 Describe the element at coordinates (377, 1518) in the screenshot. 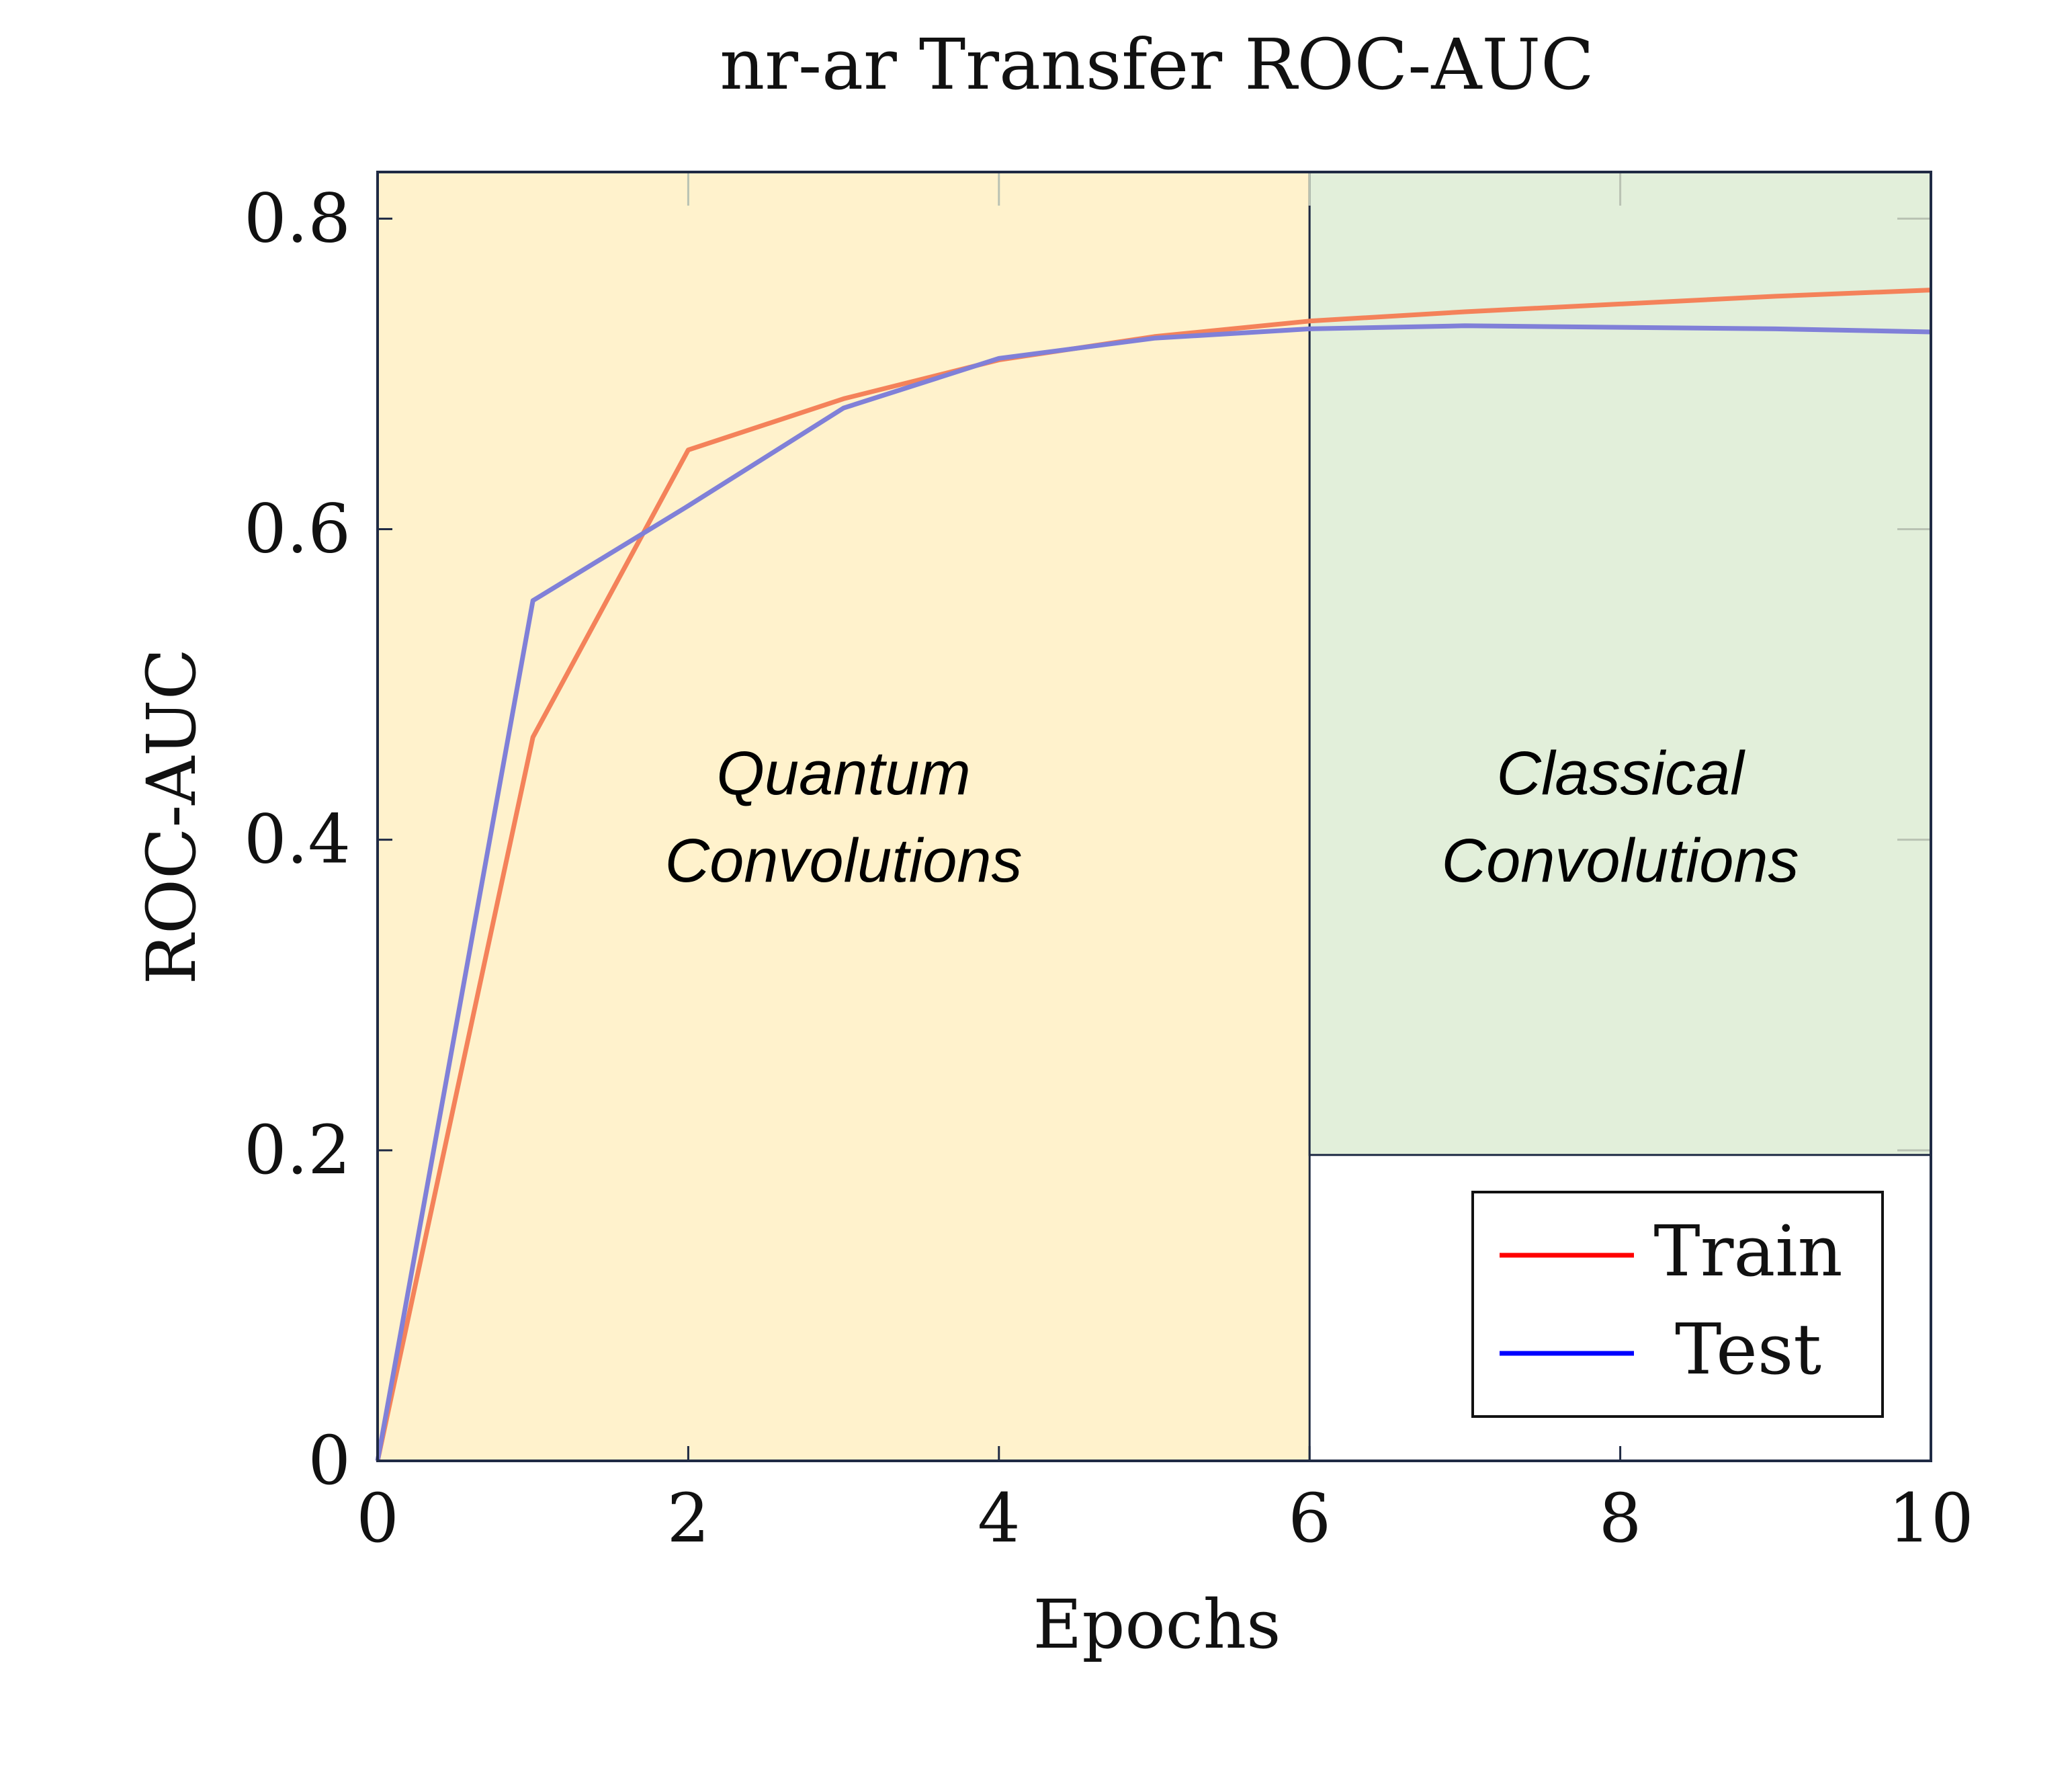

I see `x-tick-label-0: 0` at that location.